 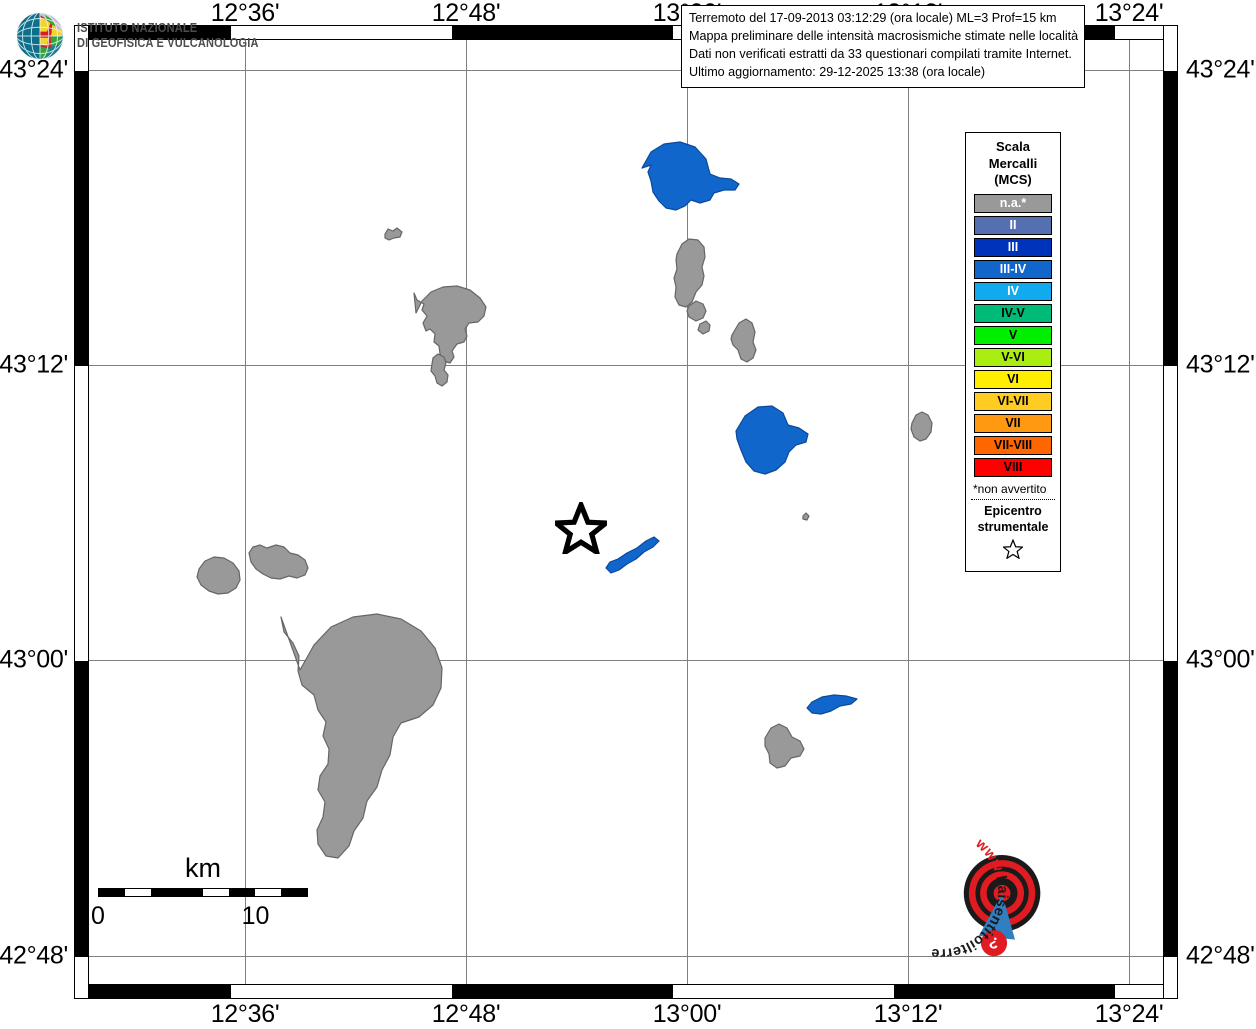 I want to click on axis-tick-top-4: 13°24', so click(x=1129, y=13).